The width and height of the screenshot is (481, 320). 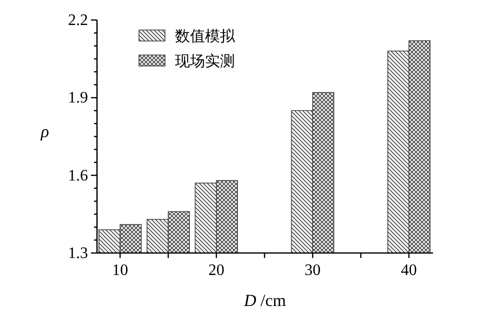 What do you see at coordinates (78, 98) in the screenshot?
I see `y-tick-label: 1.9` at bounding box center [78, 98].